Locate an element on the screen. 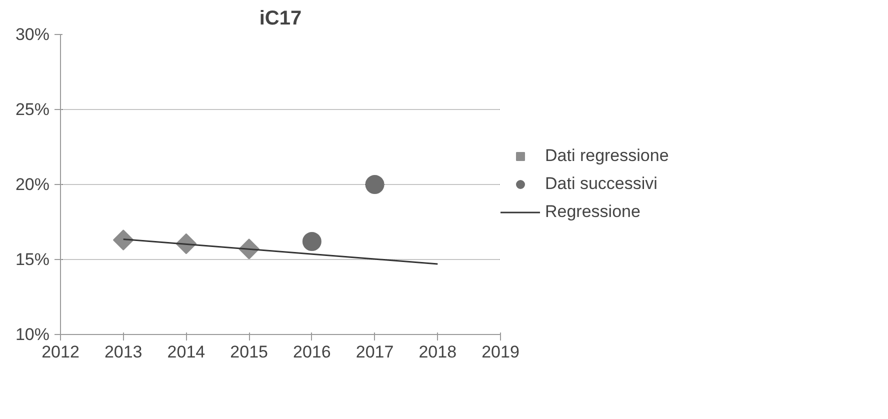  x-tick-label: 2016 is located at coordinates (312, 352).